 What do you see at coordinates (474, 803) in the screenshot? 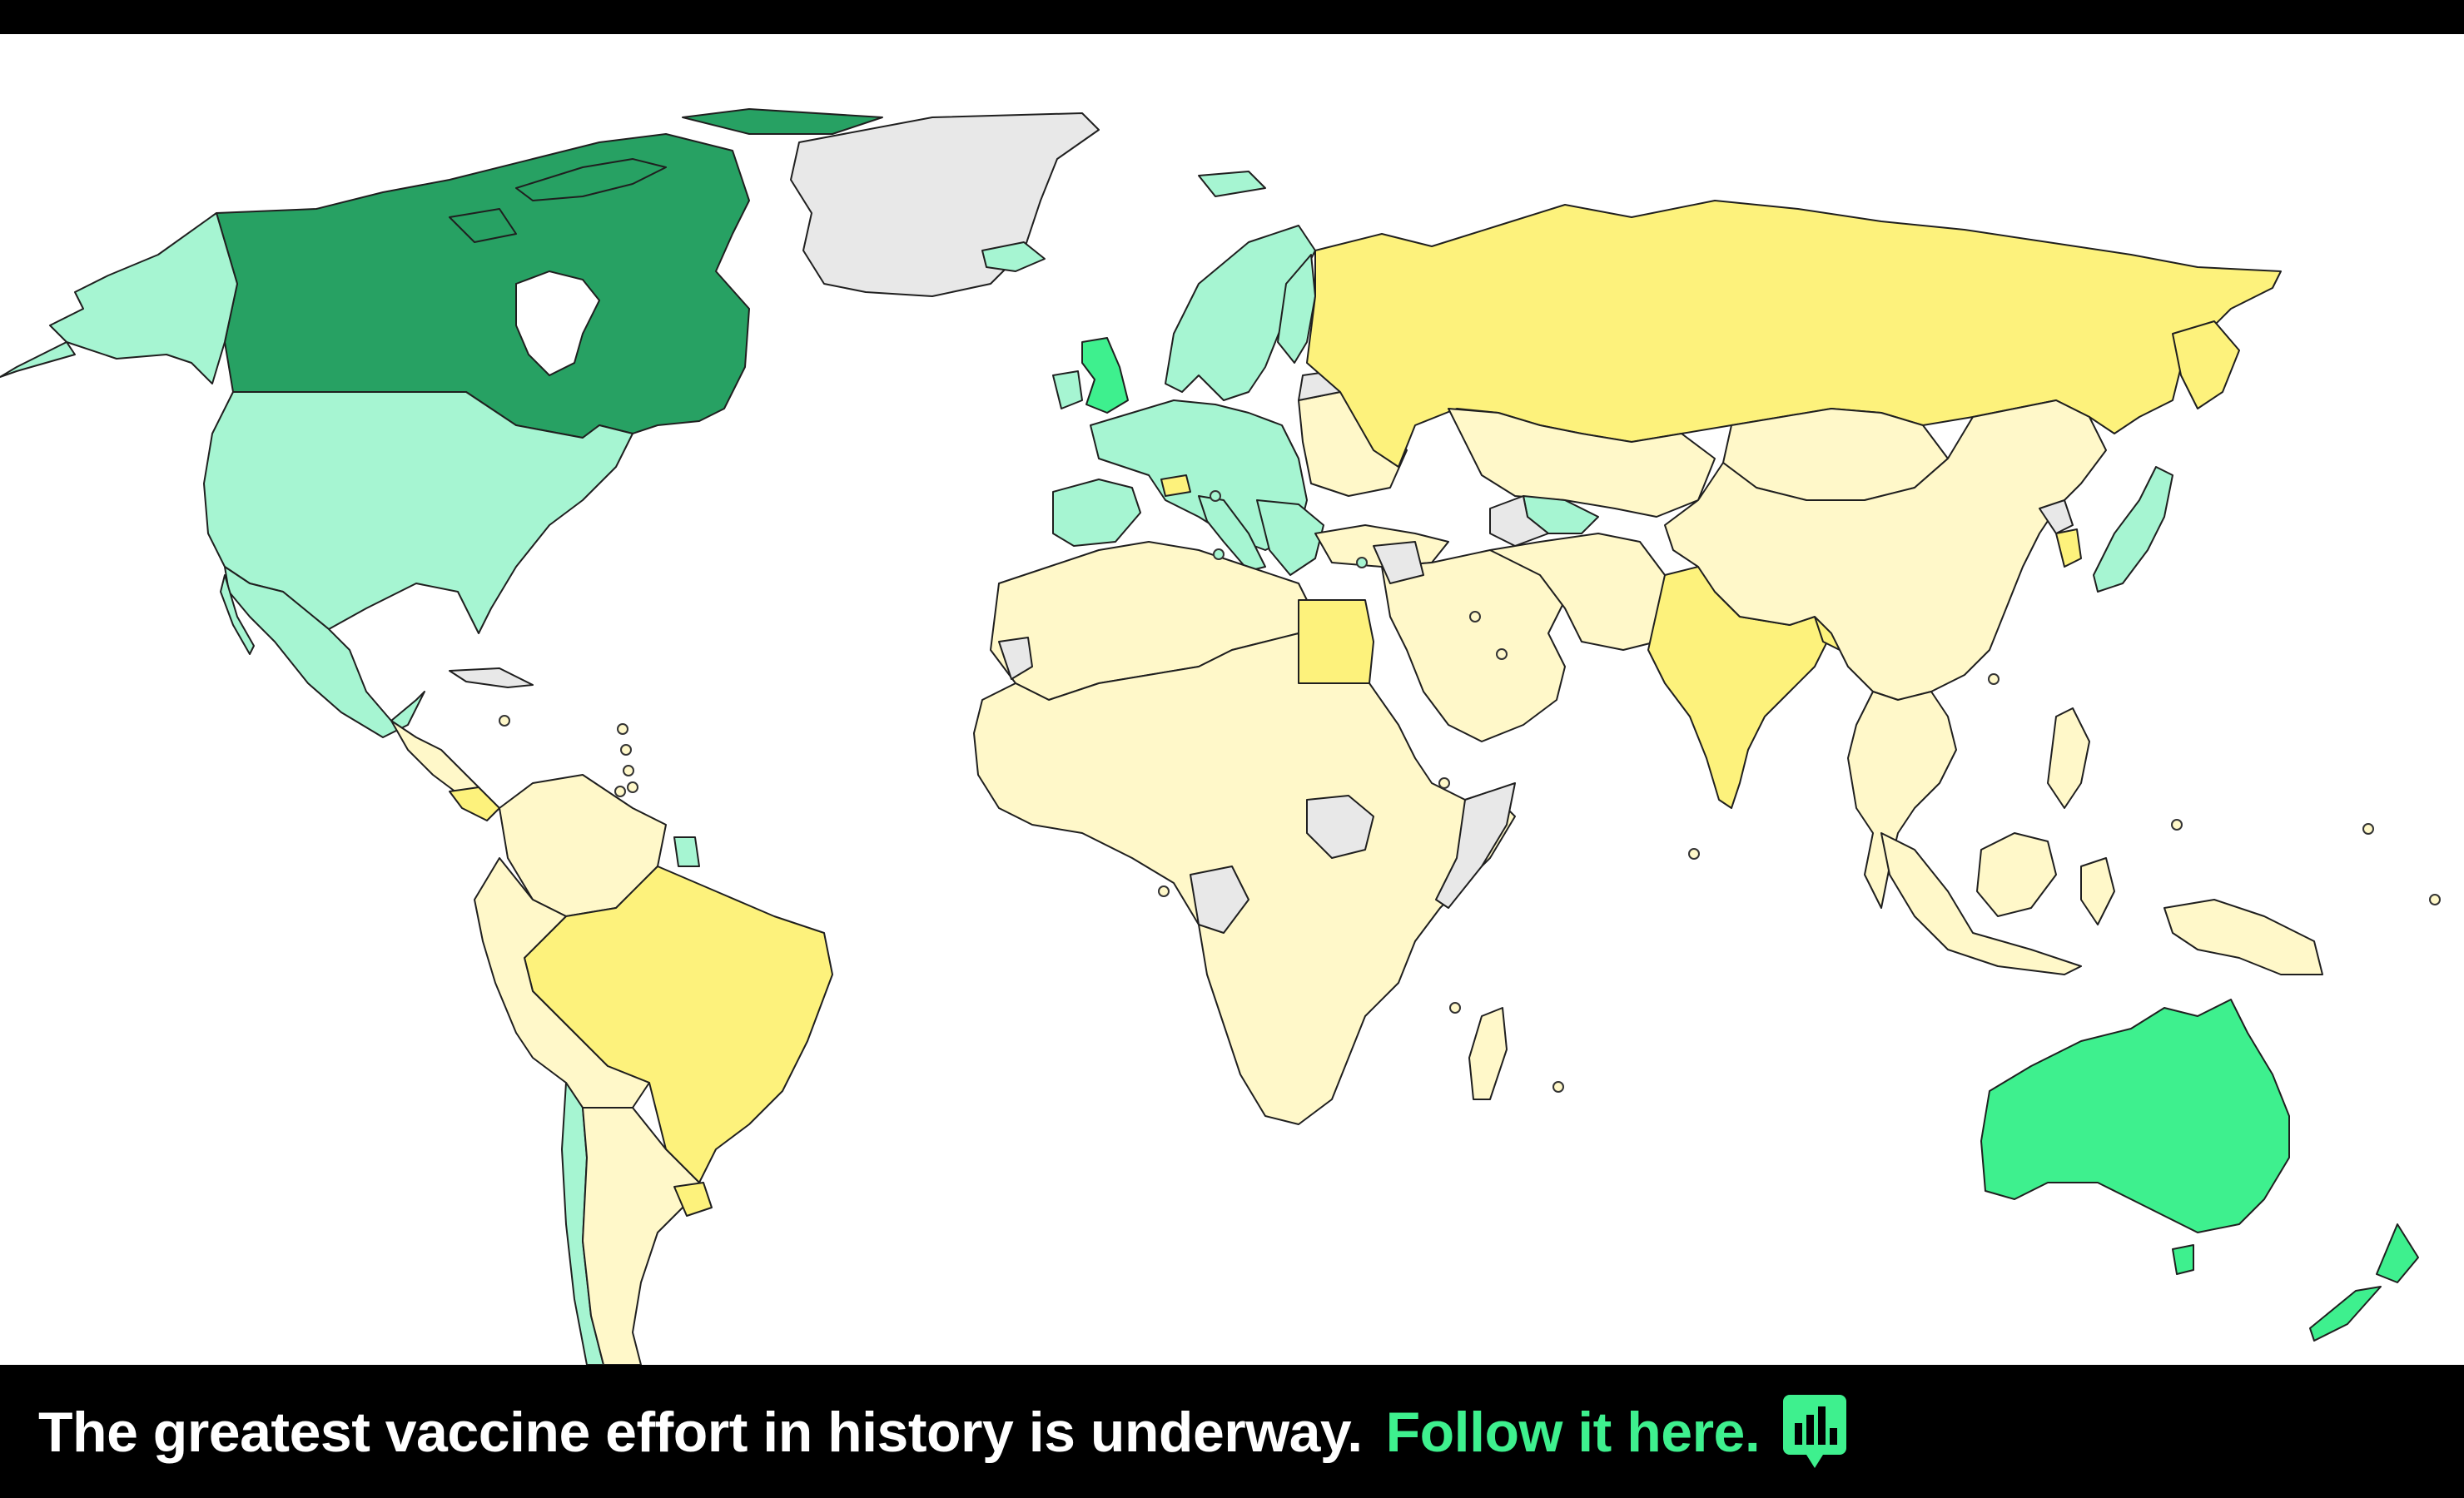
I see `country-panama` at bounding box center [474, 803].